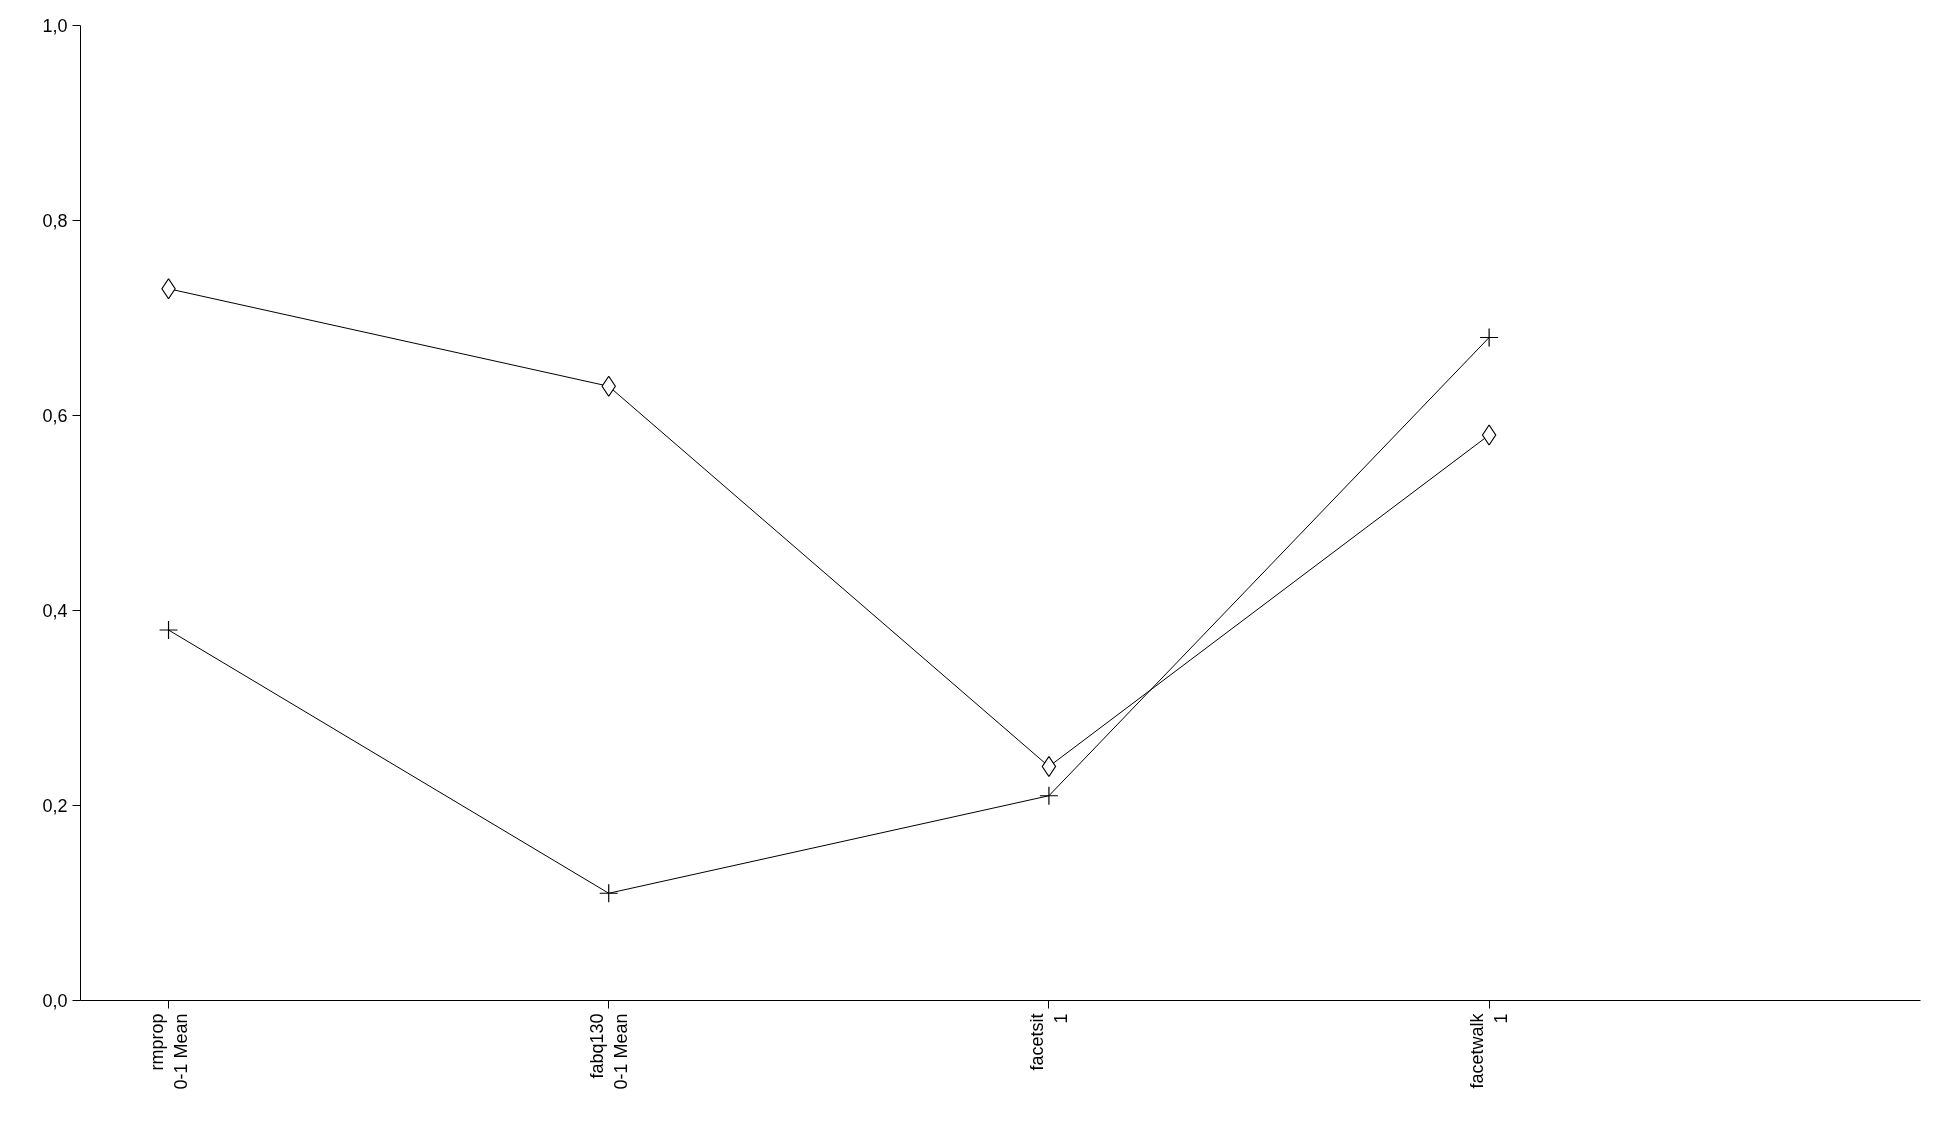 This screenshot has width=1937, height=1136. What do you see at coordinates (608, 1051) in the screenshot?
I see `x-tick-label: fabq130 0-1 Mean` at bounding box center [608, 1051].